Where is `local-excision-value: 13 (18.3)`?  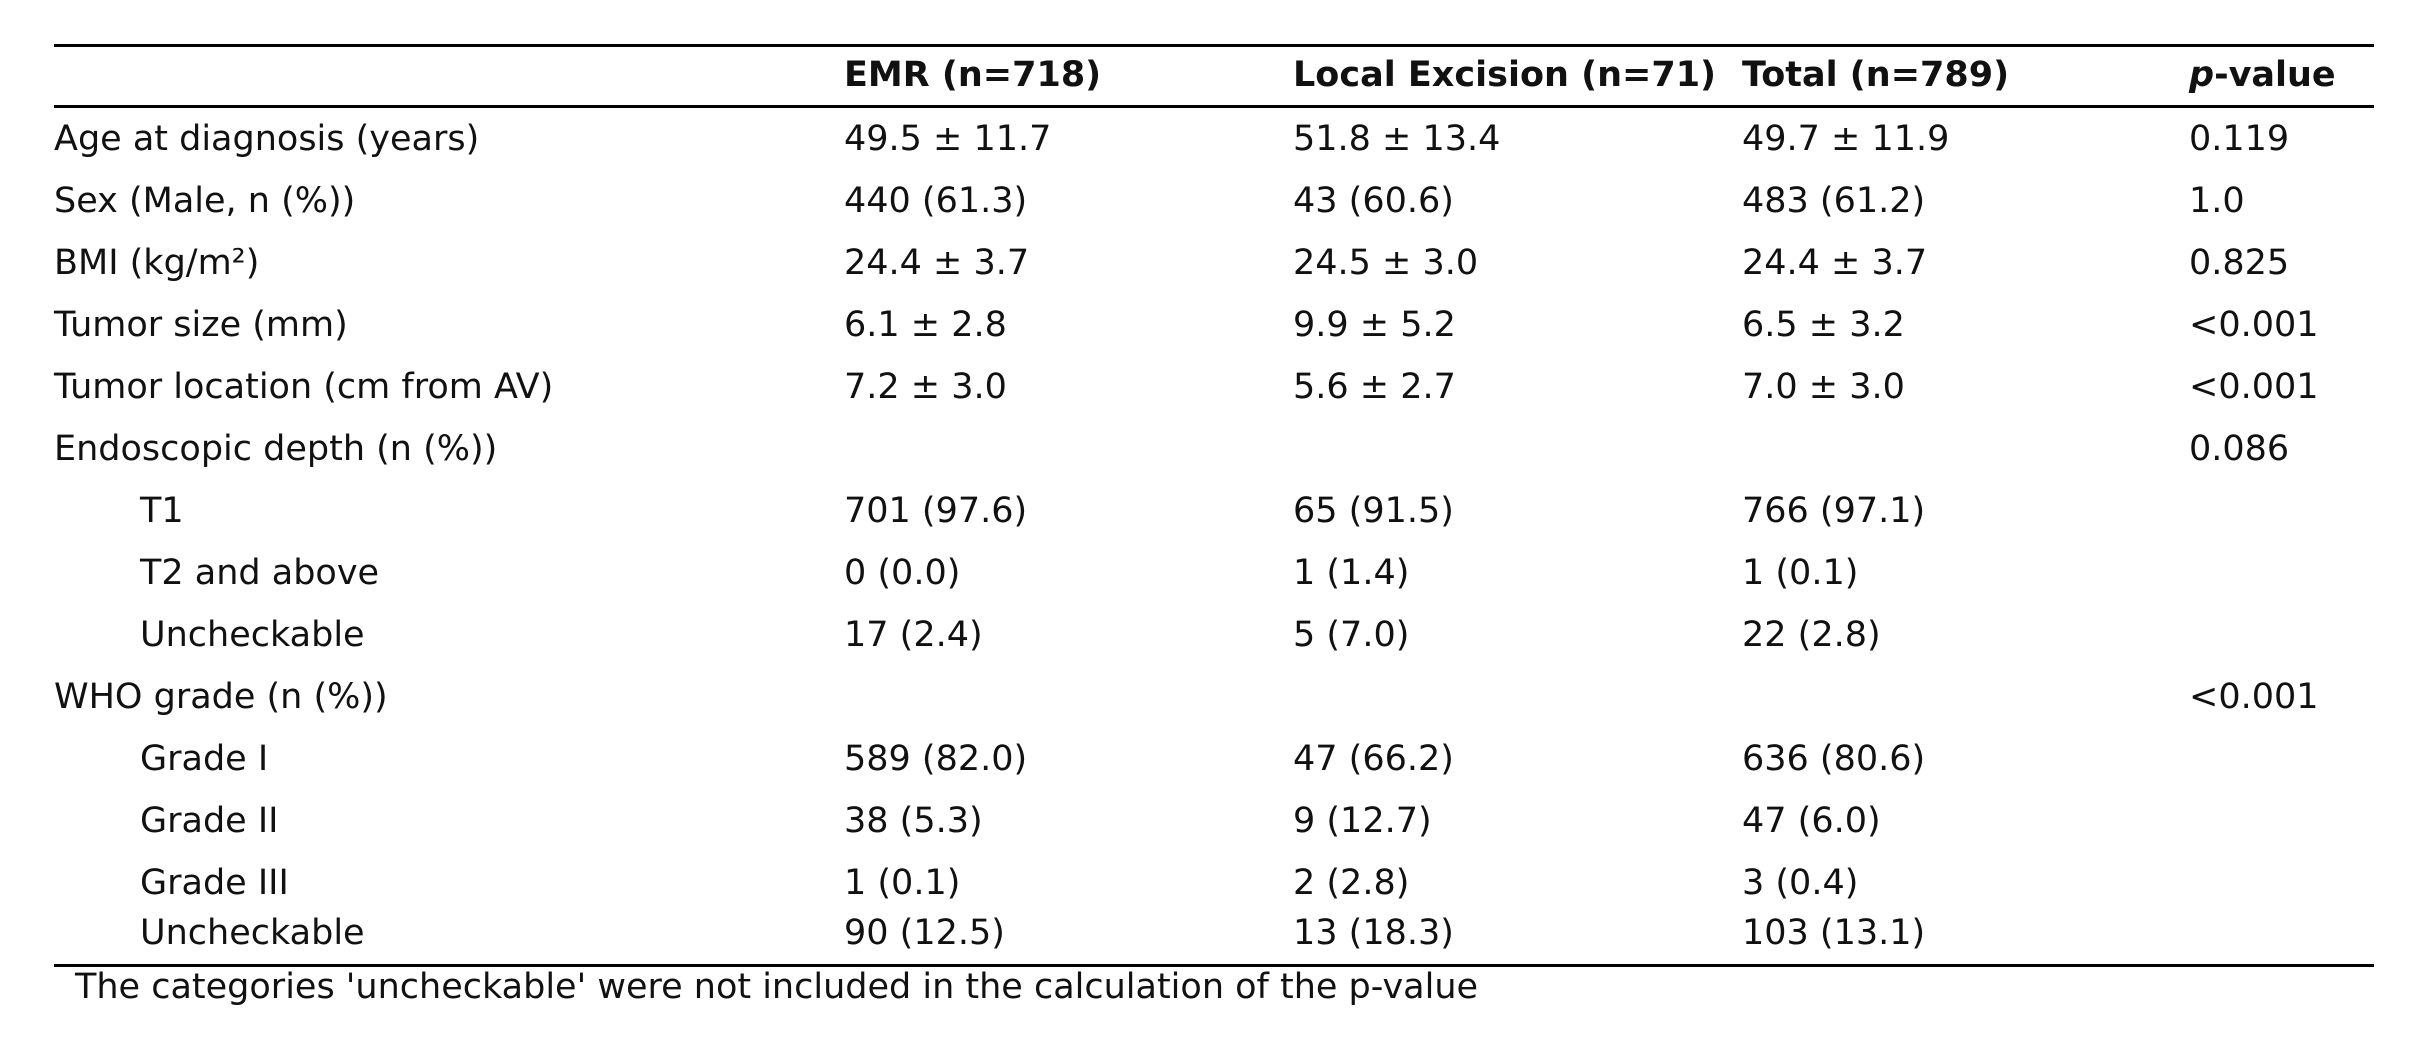 local-excision-value: 13 (18.3) is located at coordinates (1373, 933).